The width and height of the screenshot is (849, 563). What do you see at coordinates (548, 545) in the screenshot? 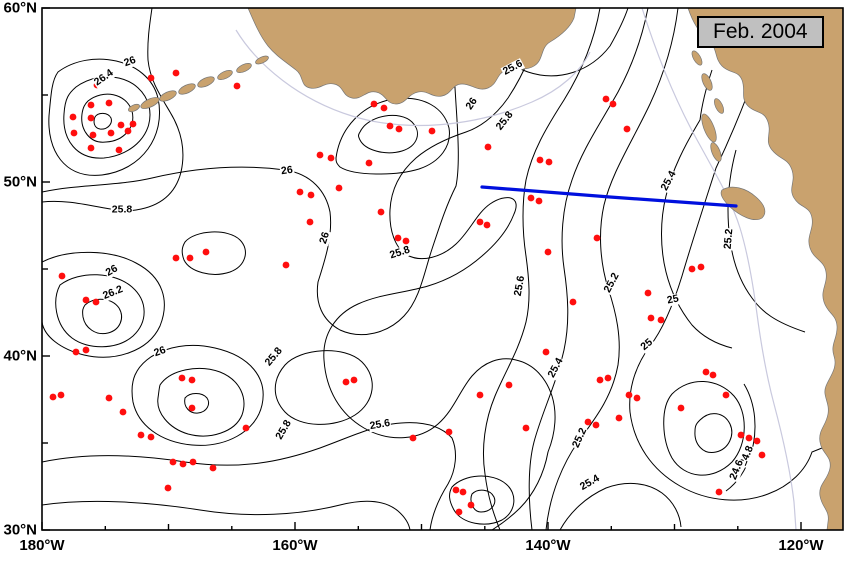
I see `x-axis-label: 140°W` at bounding box center [548, 545].